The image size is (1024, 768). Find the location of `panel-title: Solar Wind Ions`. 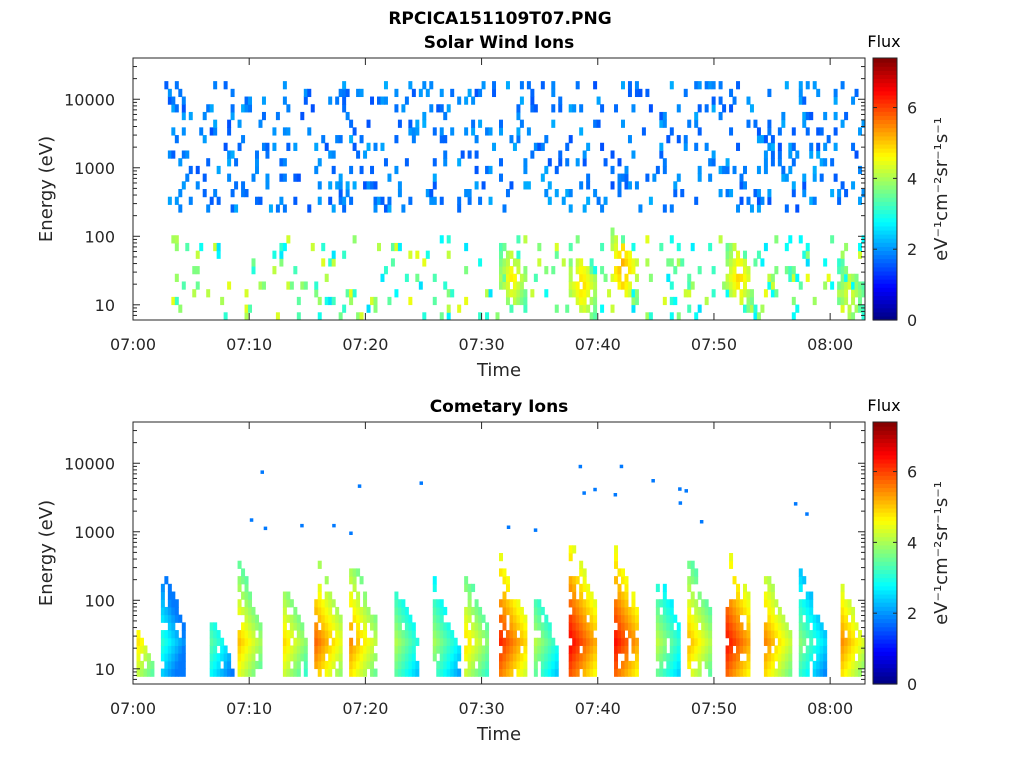

panel-title: Solar Wind Ions is located at coordinates (499, 43).